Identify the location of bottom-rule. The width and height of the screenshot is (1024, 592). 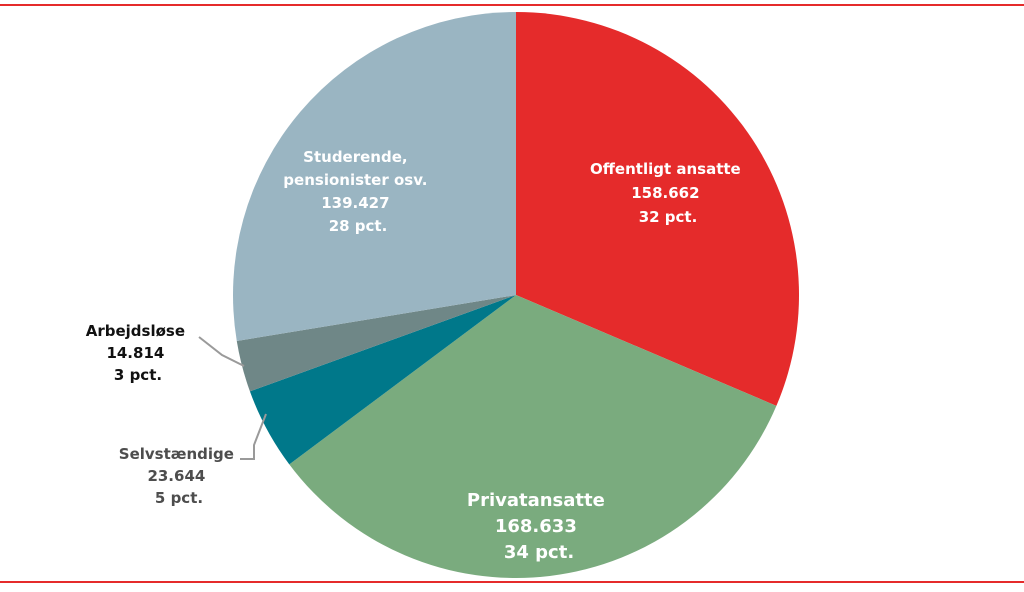
(512, 582).